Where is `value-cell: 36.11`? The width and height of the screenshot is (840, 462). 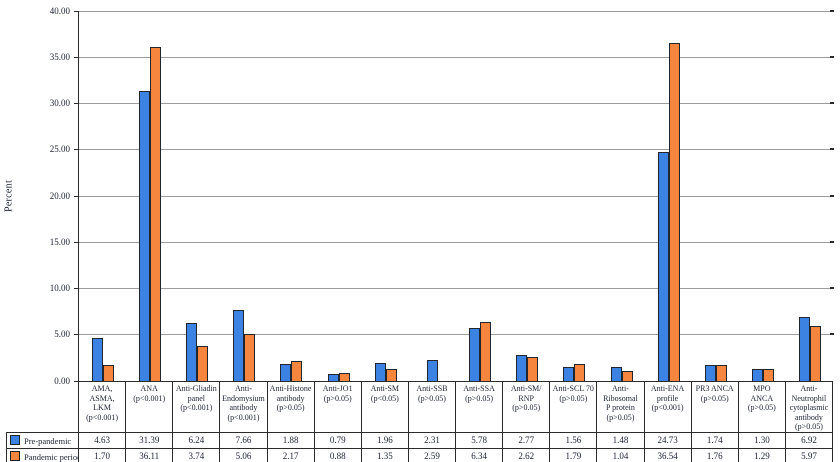
value-cell: 36.11 is located at coordinates (149, 454).